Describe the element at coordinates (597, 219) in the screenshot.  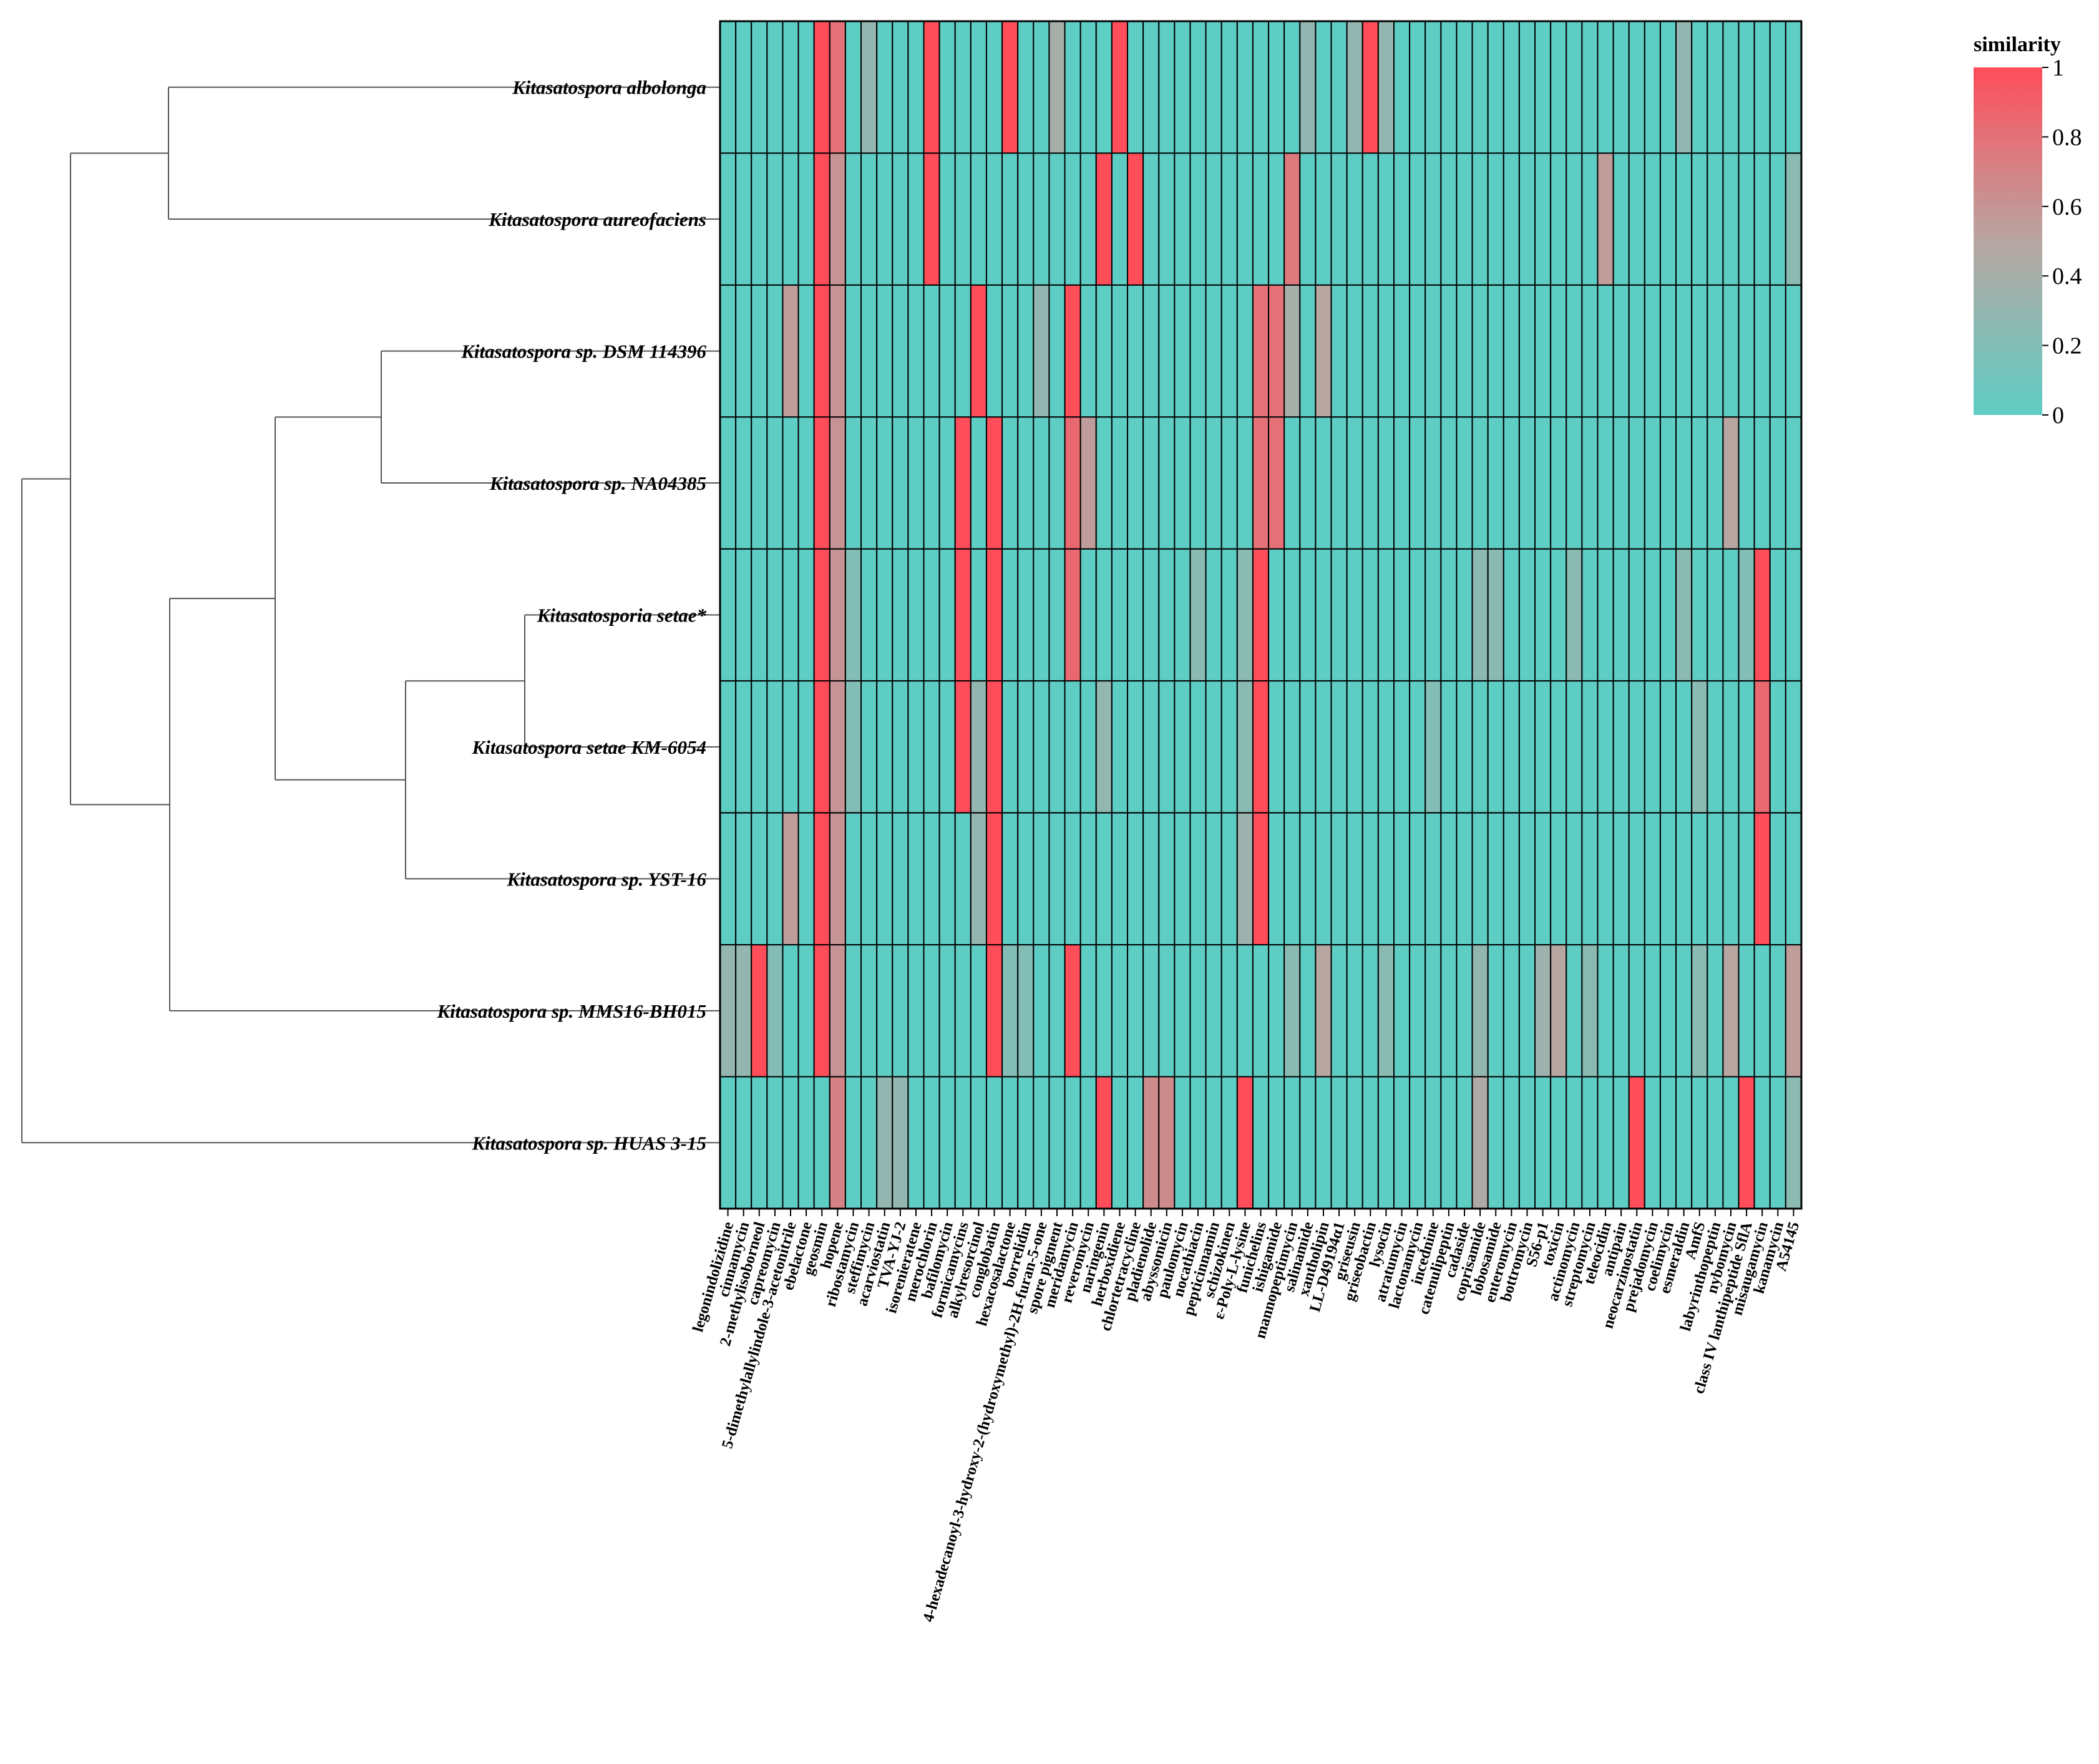
I see `row-label: Kitasatospora aureofaciens` at that location.